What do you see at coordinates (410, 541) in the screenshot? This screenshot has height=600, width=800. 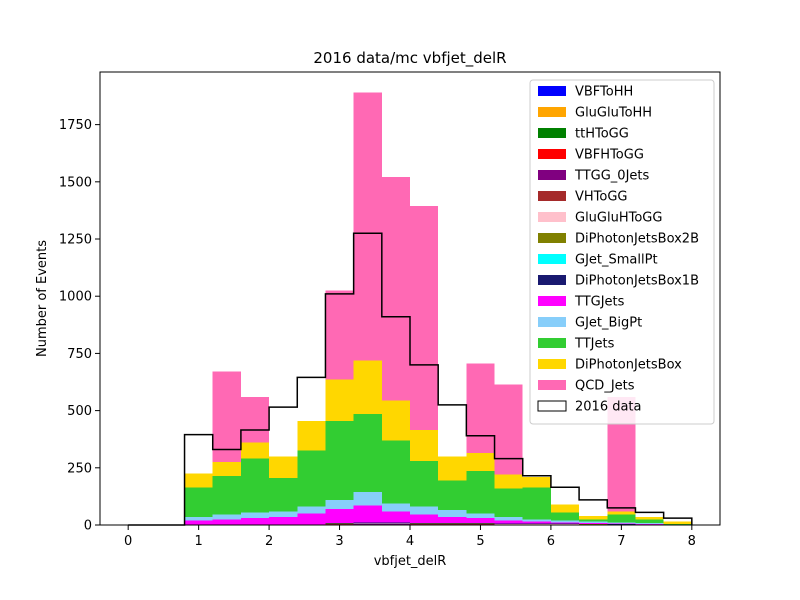 I see `x-tick-label: 4` at bounding box center [410, 541].